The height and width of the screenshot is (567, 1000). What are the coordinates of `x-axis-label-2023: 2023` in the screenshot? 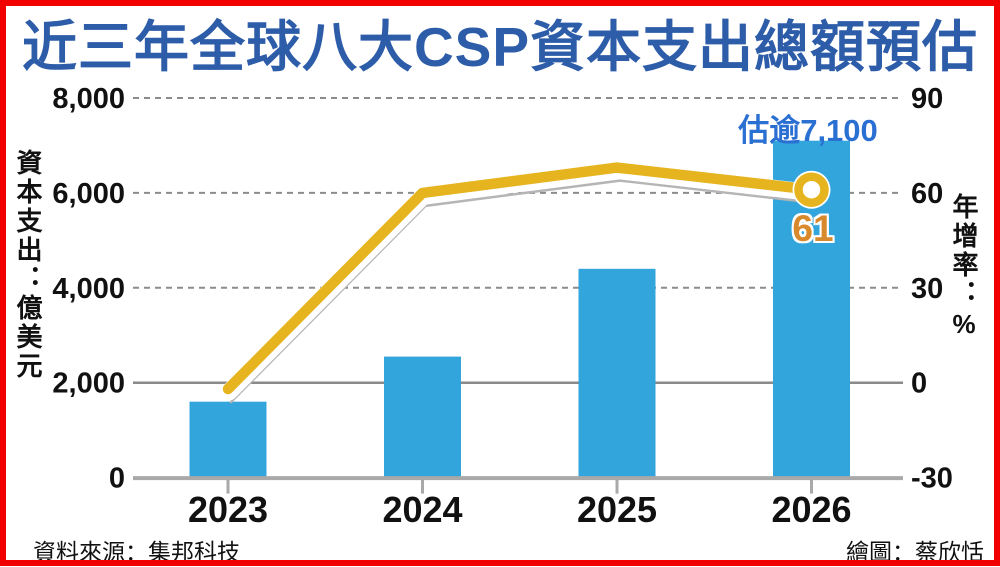 It's located at (228, 509).